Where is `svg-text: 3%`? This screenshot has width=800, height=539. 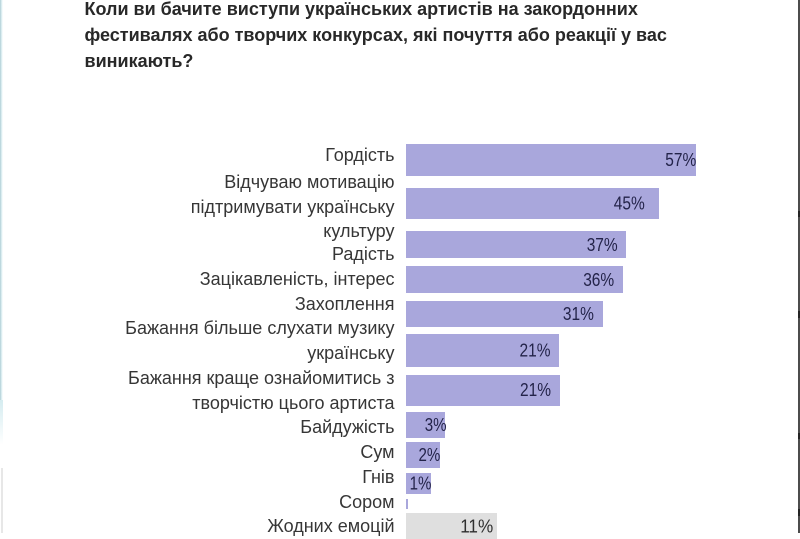
svg-text: 3% is located at coordinates (436, 425).